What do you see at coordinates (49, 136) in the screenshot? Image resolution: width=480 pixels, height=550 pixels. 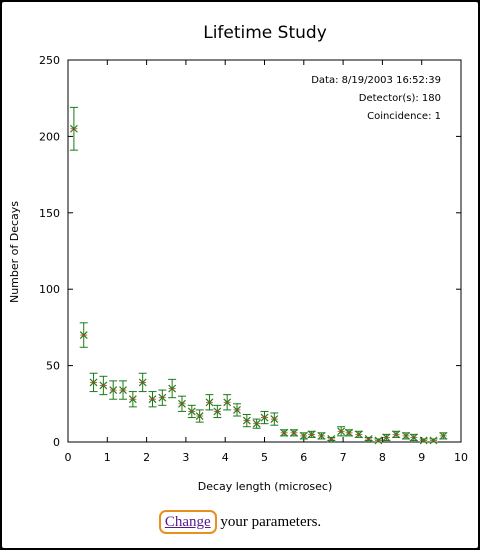 I see `y-tick-label: 200` at bounding box center [49, 136].